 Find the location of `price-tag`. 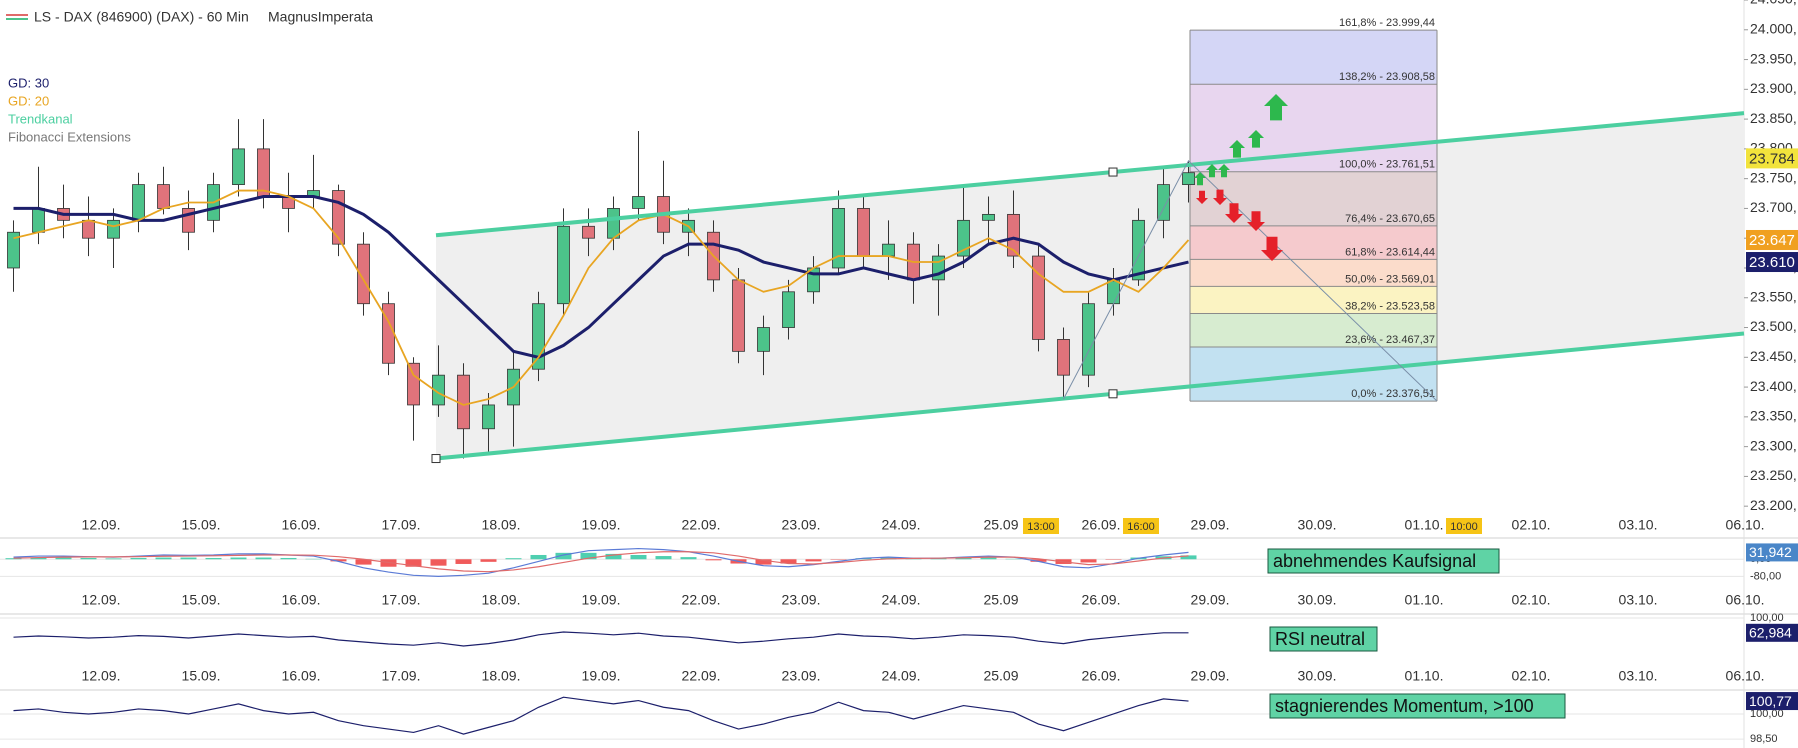

price-tag is located at coordinates (1772, 158).